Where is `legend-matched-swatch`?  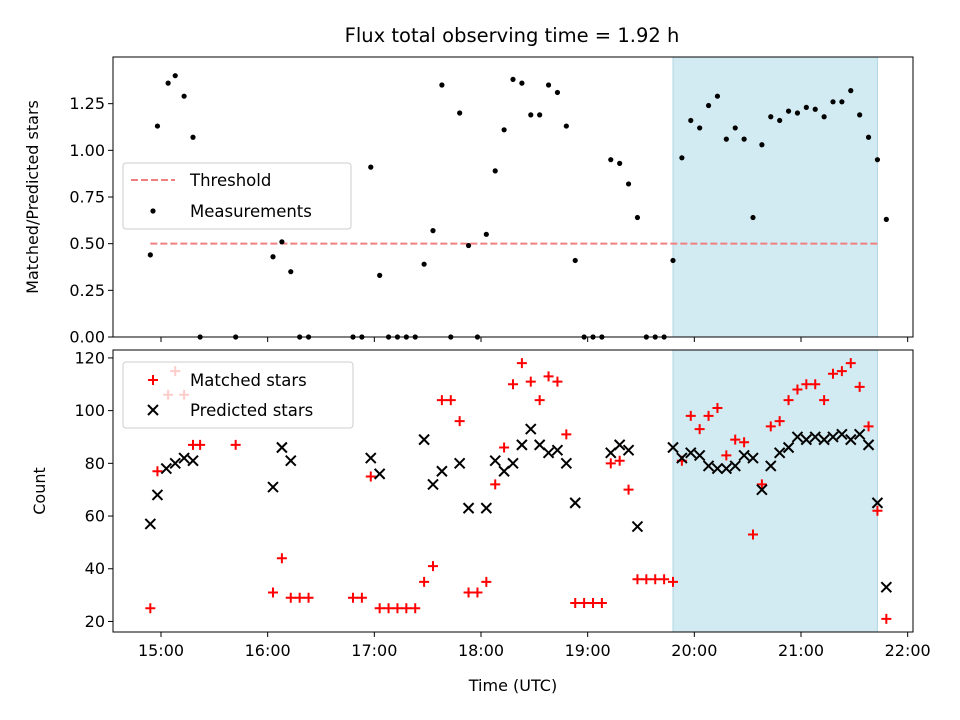 legend-matched-swatch is located at coordinates (153, 380).